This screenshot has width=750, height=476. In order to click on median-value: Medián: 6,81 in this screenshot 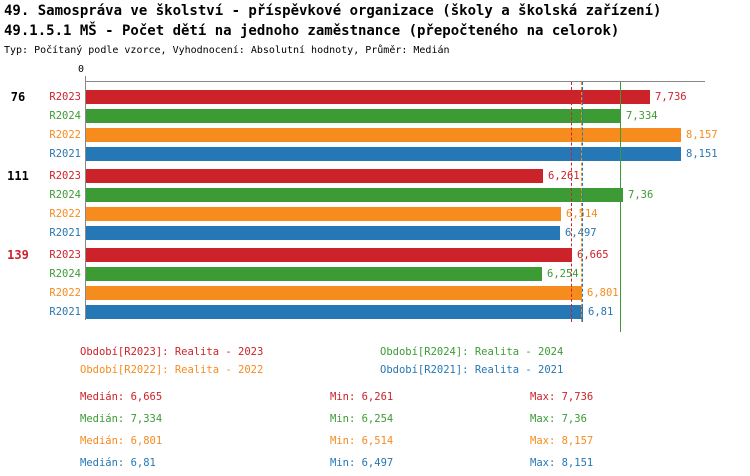, I will do `click(118, 463)`.